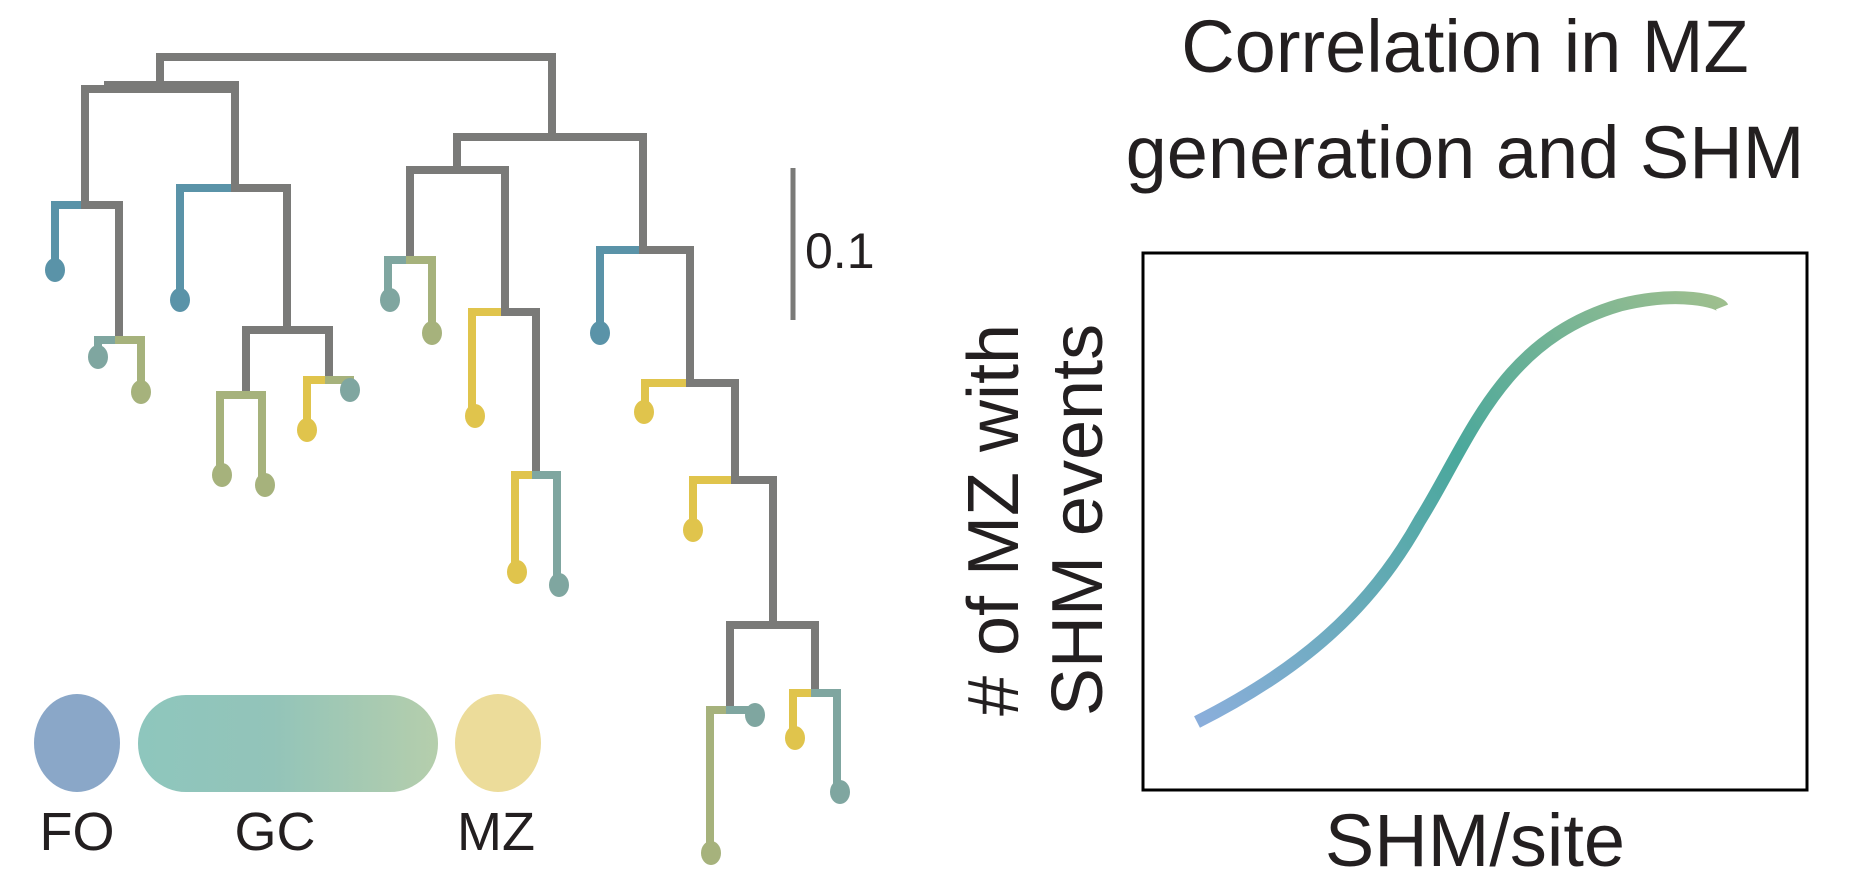 The image size is (1865, 886). I want to click on chart-ylabel-line-1: # of MZ with, so click(994, 520).